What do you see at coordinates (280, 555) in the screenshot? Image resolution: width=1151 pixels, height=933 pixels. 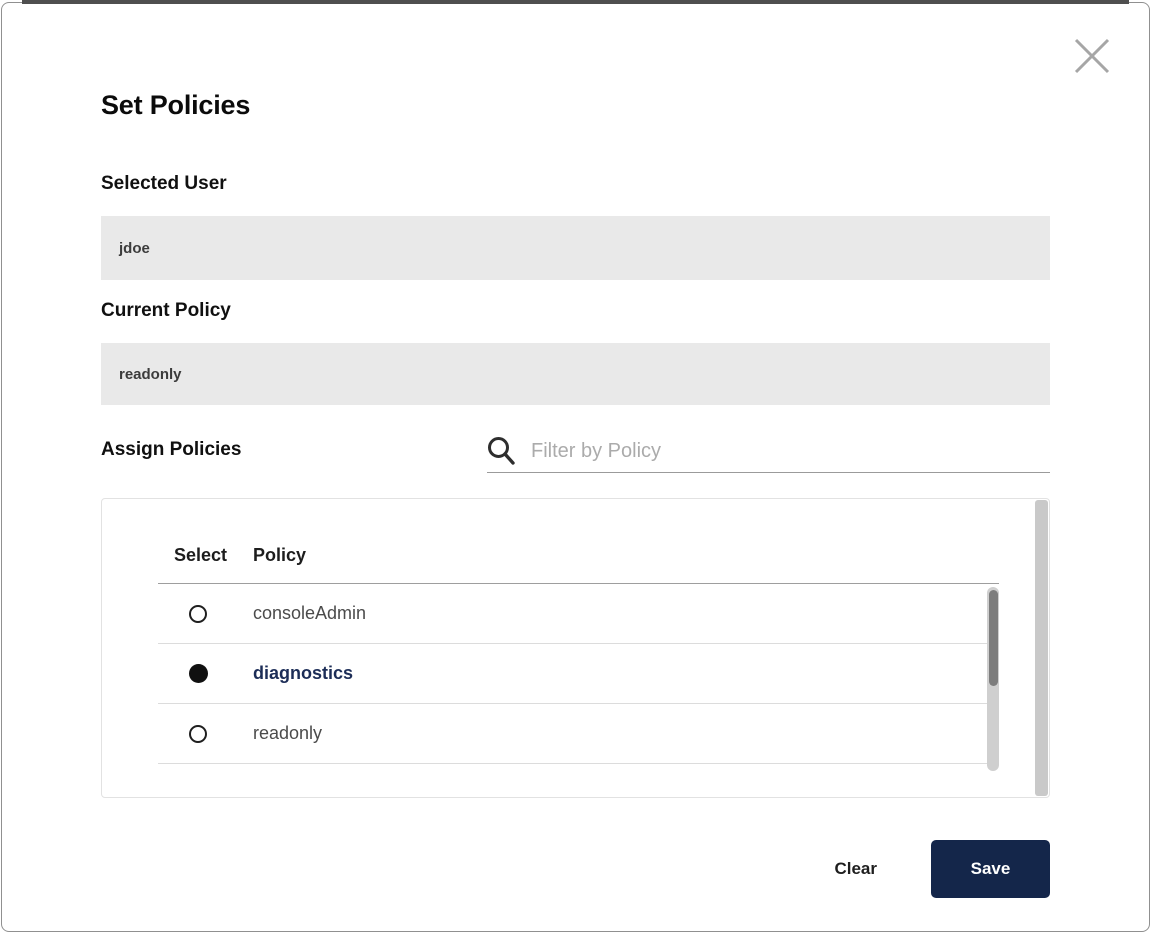 I see `column-header-policy: Policy` at bounding box center [280, 555].